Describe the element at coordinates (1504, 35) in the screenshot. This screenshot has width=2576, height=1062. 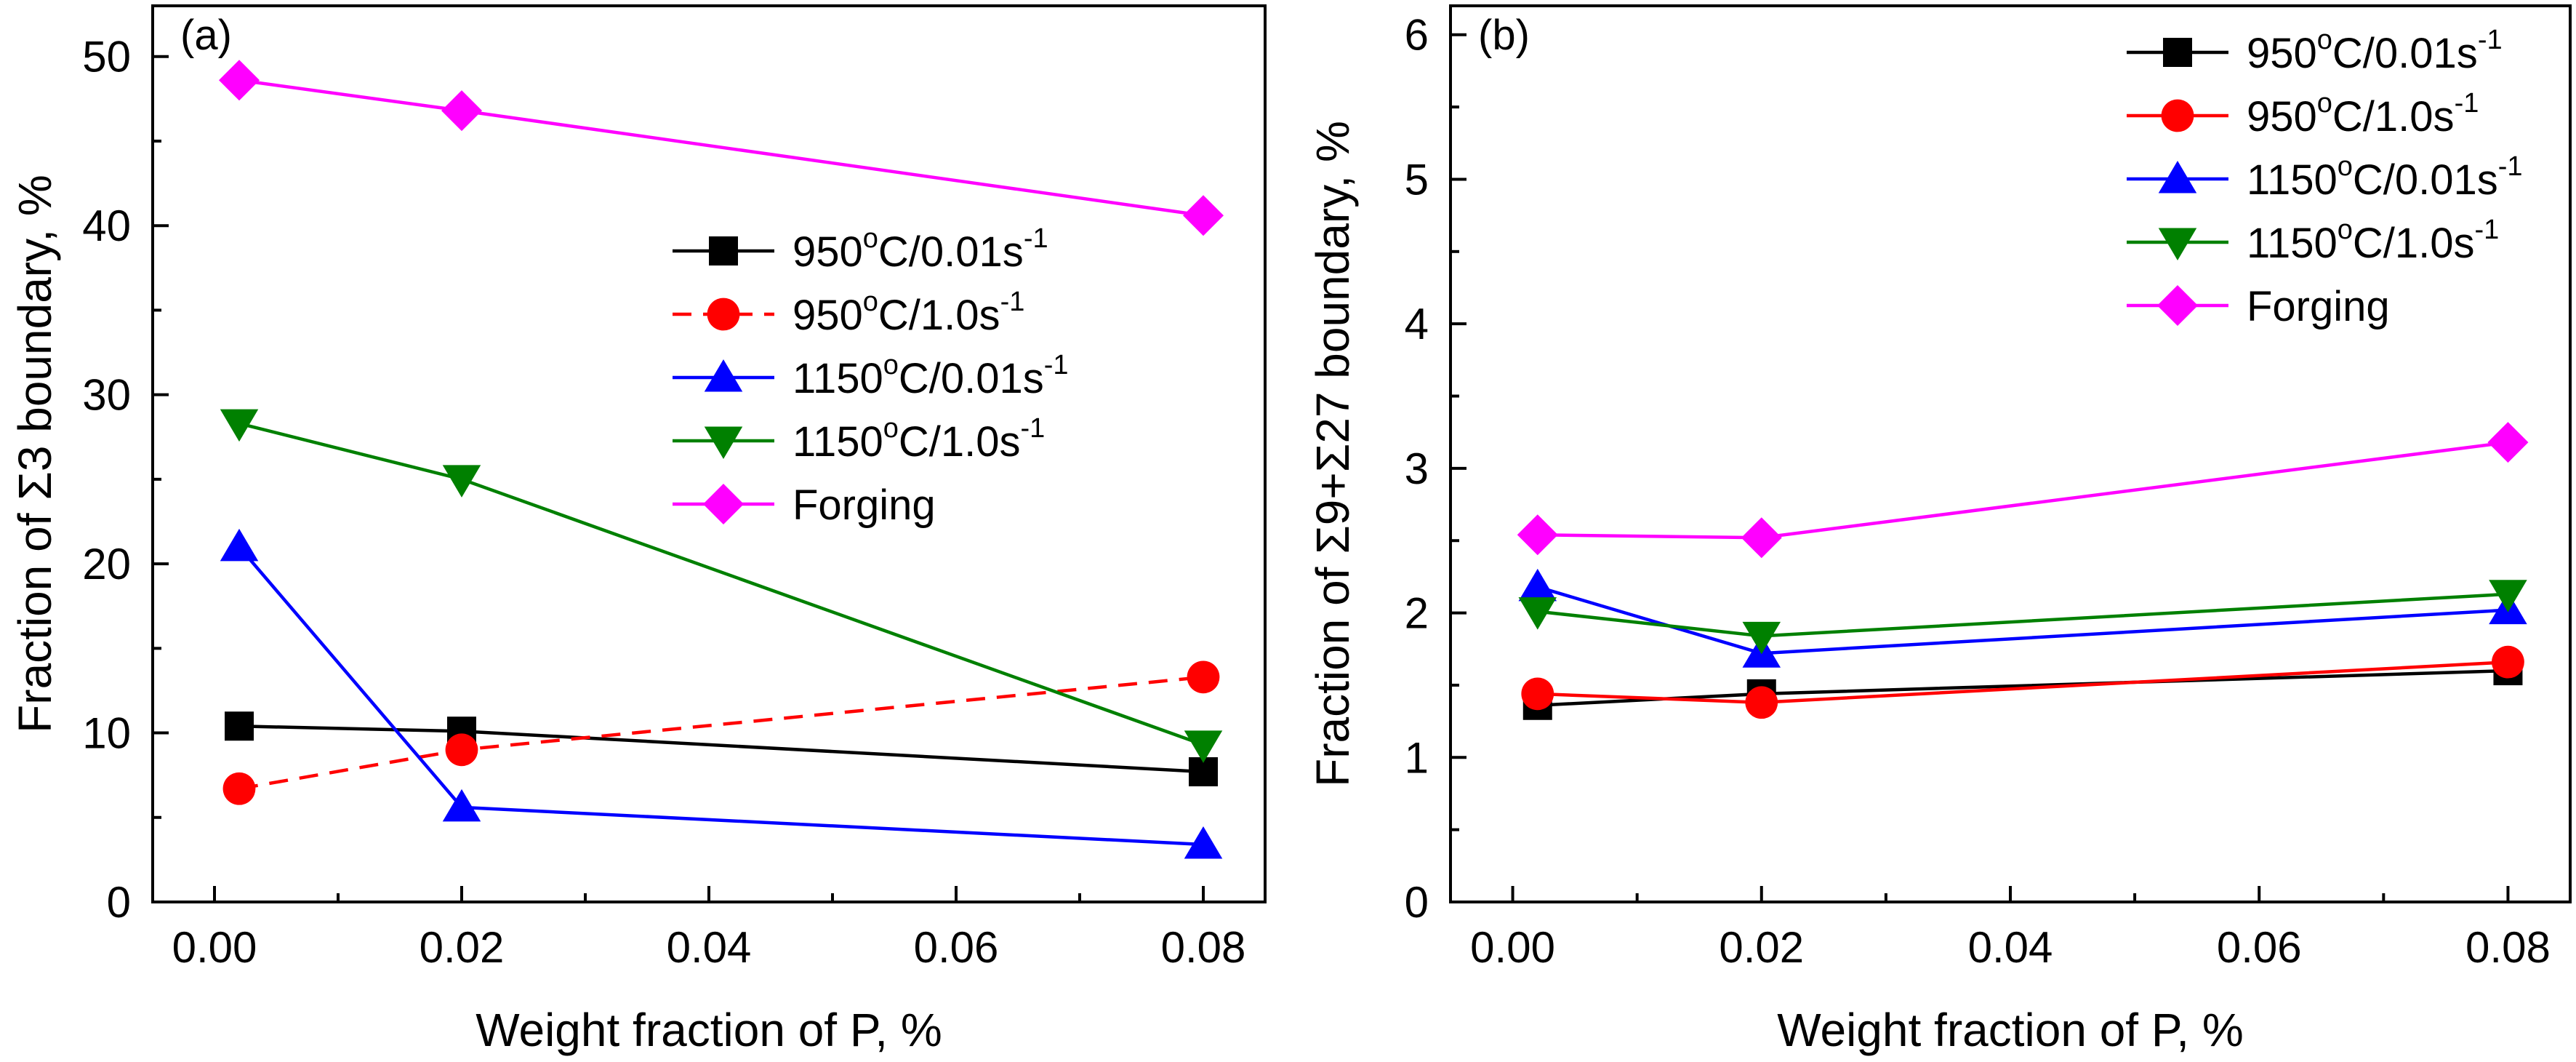
I see `panel-label: (b)` at that location.